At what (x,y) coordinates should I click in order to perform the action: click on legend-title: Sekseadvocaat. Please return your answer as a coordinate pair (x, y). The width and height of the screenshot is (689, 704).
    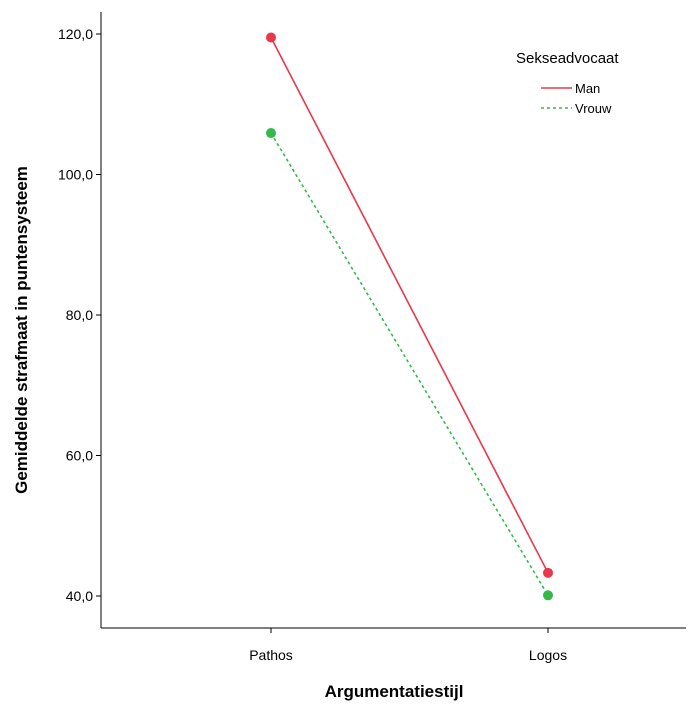
    Looking at the image, I should click on (567, 58).